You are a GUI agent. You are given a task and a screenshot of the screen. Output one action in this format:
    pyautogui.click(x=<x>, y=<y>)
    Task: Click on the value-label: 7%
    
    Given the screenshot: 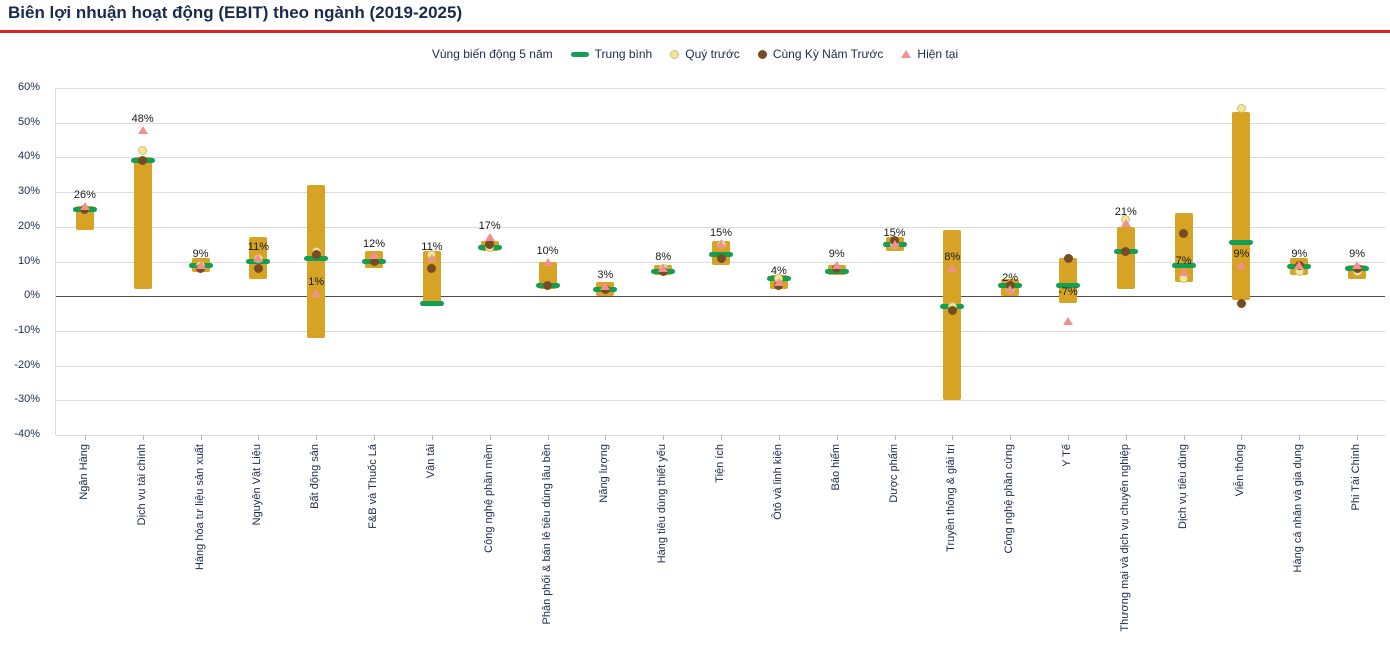 What is the action you would take?
    pyautogui.click(x=1183, y=260)
    